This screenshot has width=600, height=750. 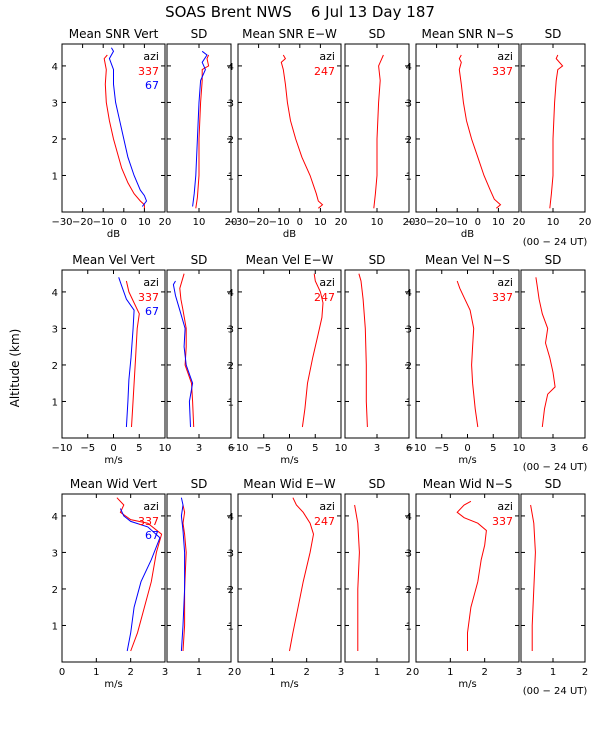 I want to click on time-note-row2: (00 − 24 UT), so click(x=555, y=467).